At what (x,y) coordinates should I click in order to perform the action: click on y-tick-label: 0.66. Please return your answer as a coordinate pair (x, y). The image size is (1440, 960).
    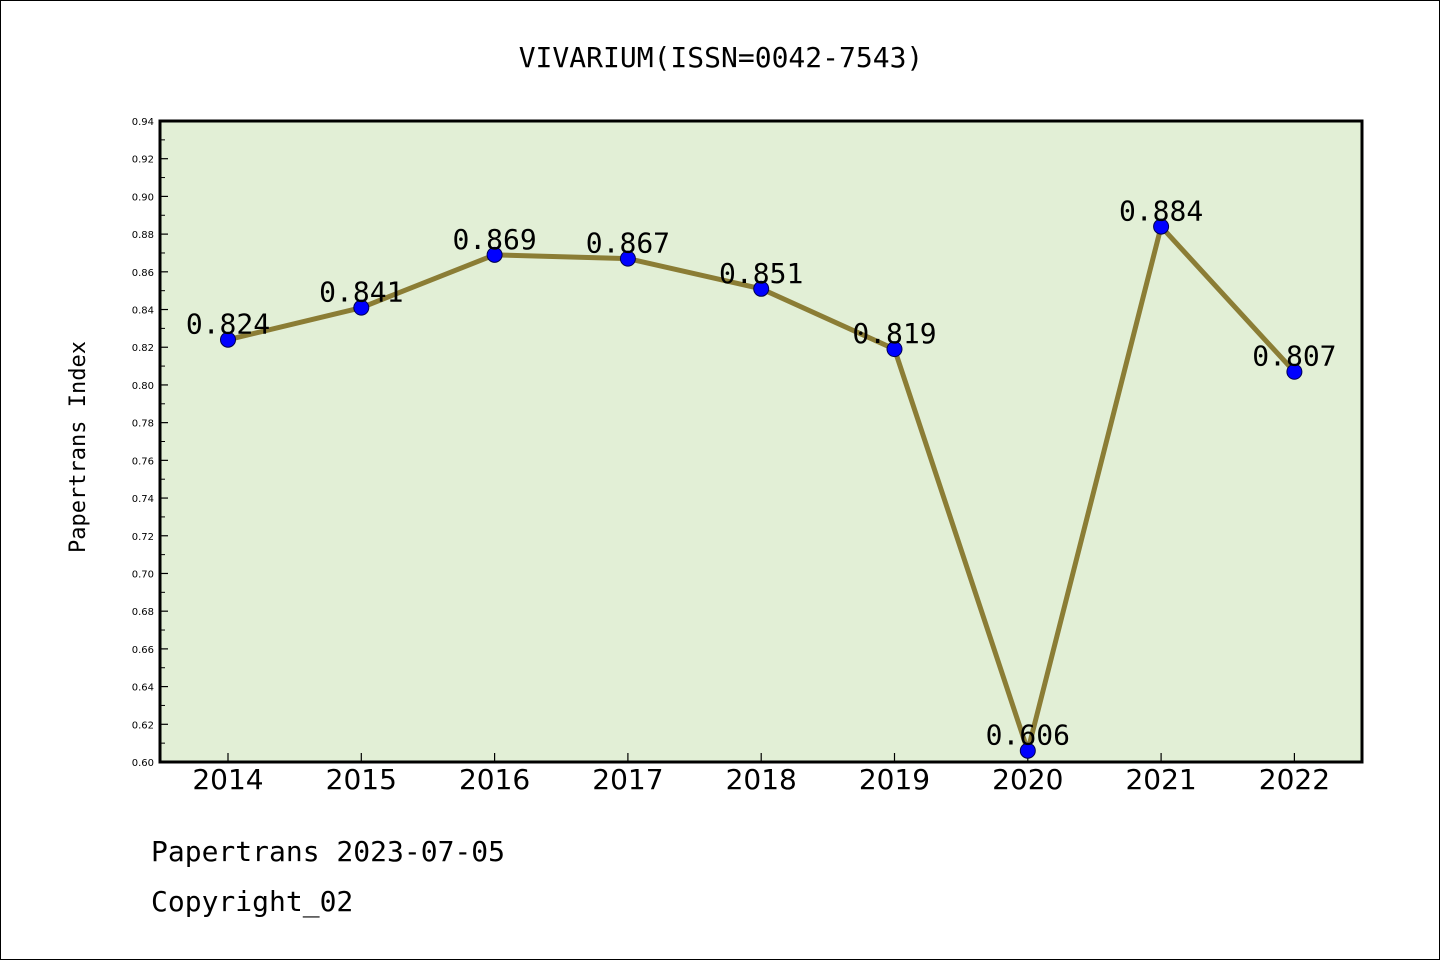
    Looking at the image, I should click on (143, 650).